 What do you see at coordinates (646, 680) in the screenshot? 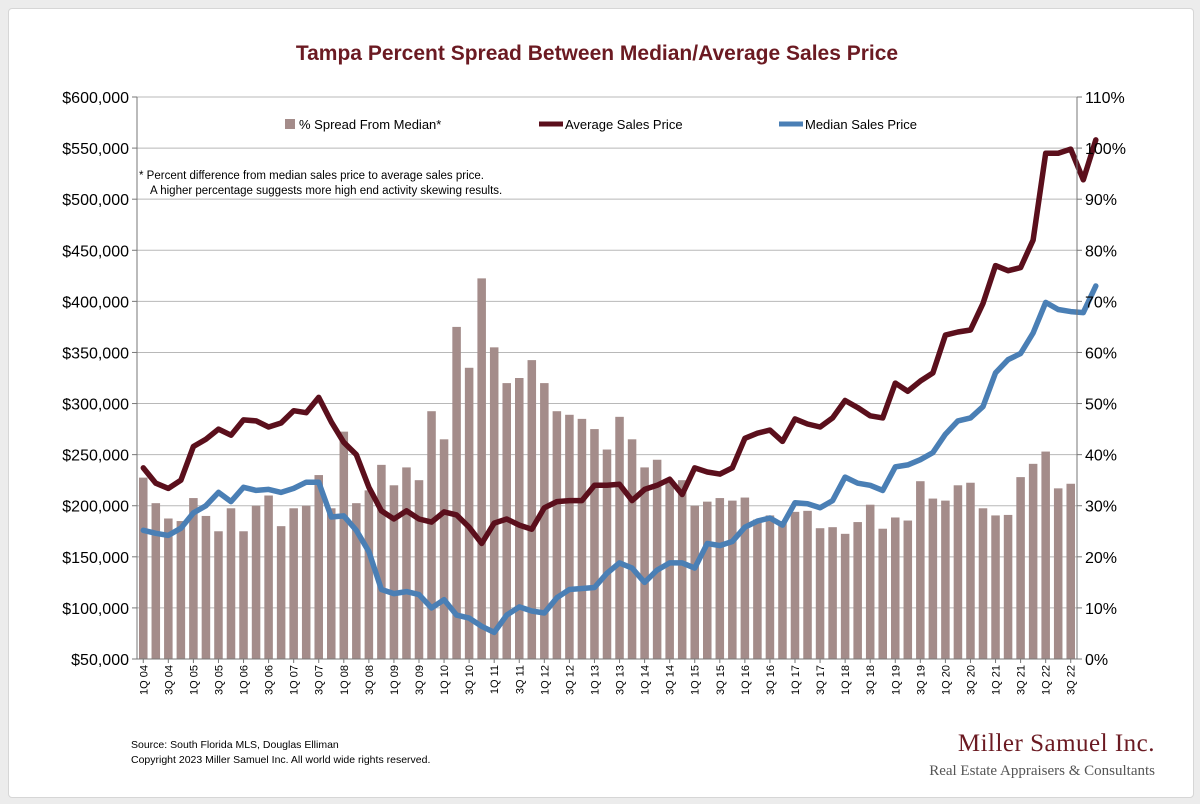
I see `x-tick-label: 1Q 14` at bounding box center [646, 680].